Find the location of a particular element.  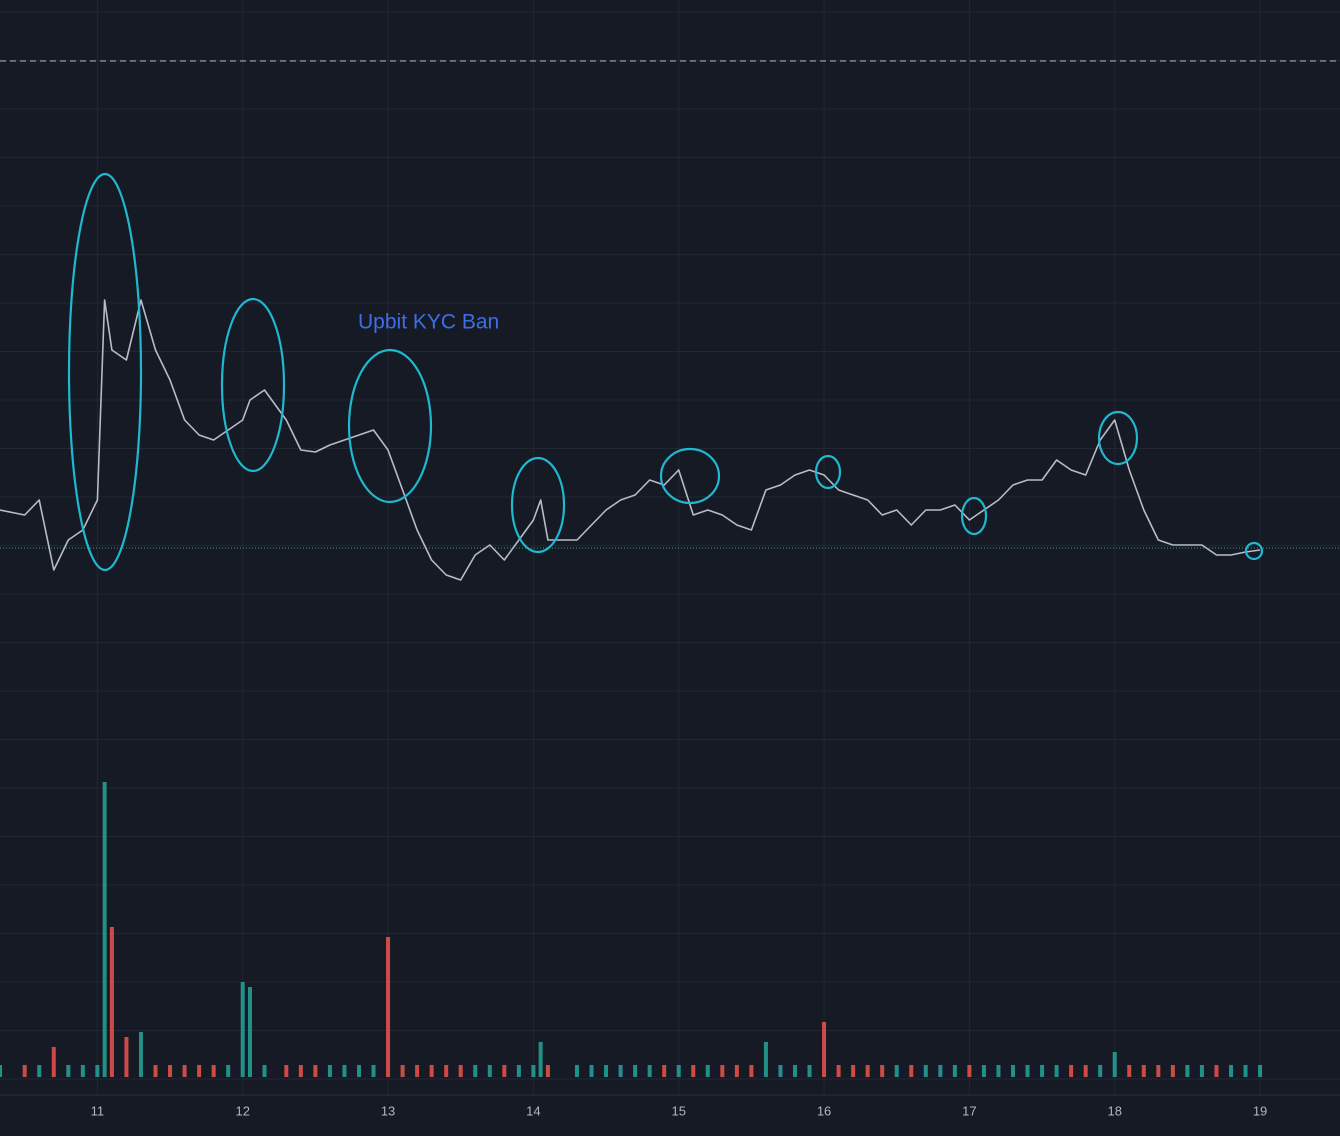

x-tick-label: 19 is located at coordinates (1260, 1110).